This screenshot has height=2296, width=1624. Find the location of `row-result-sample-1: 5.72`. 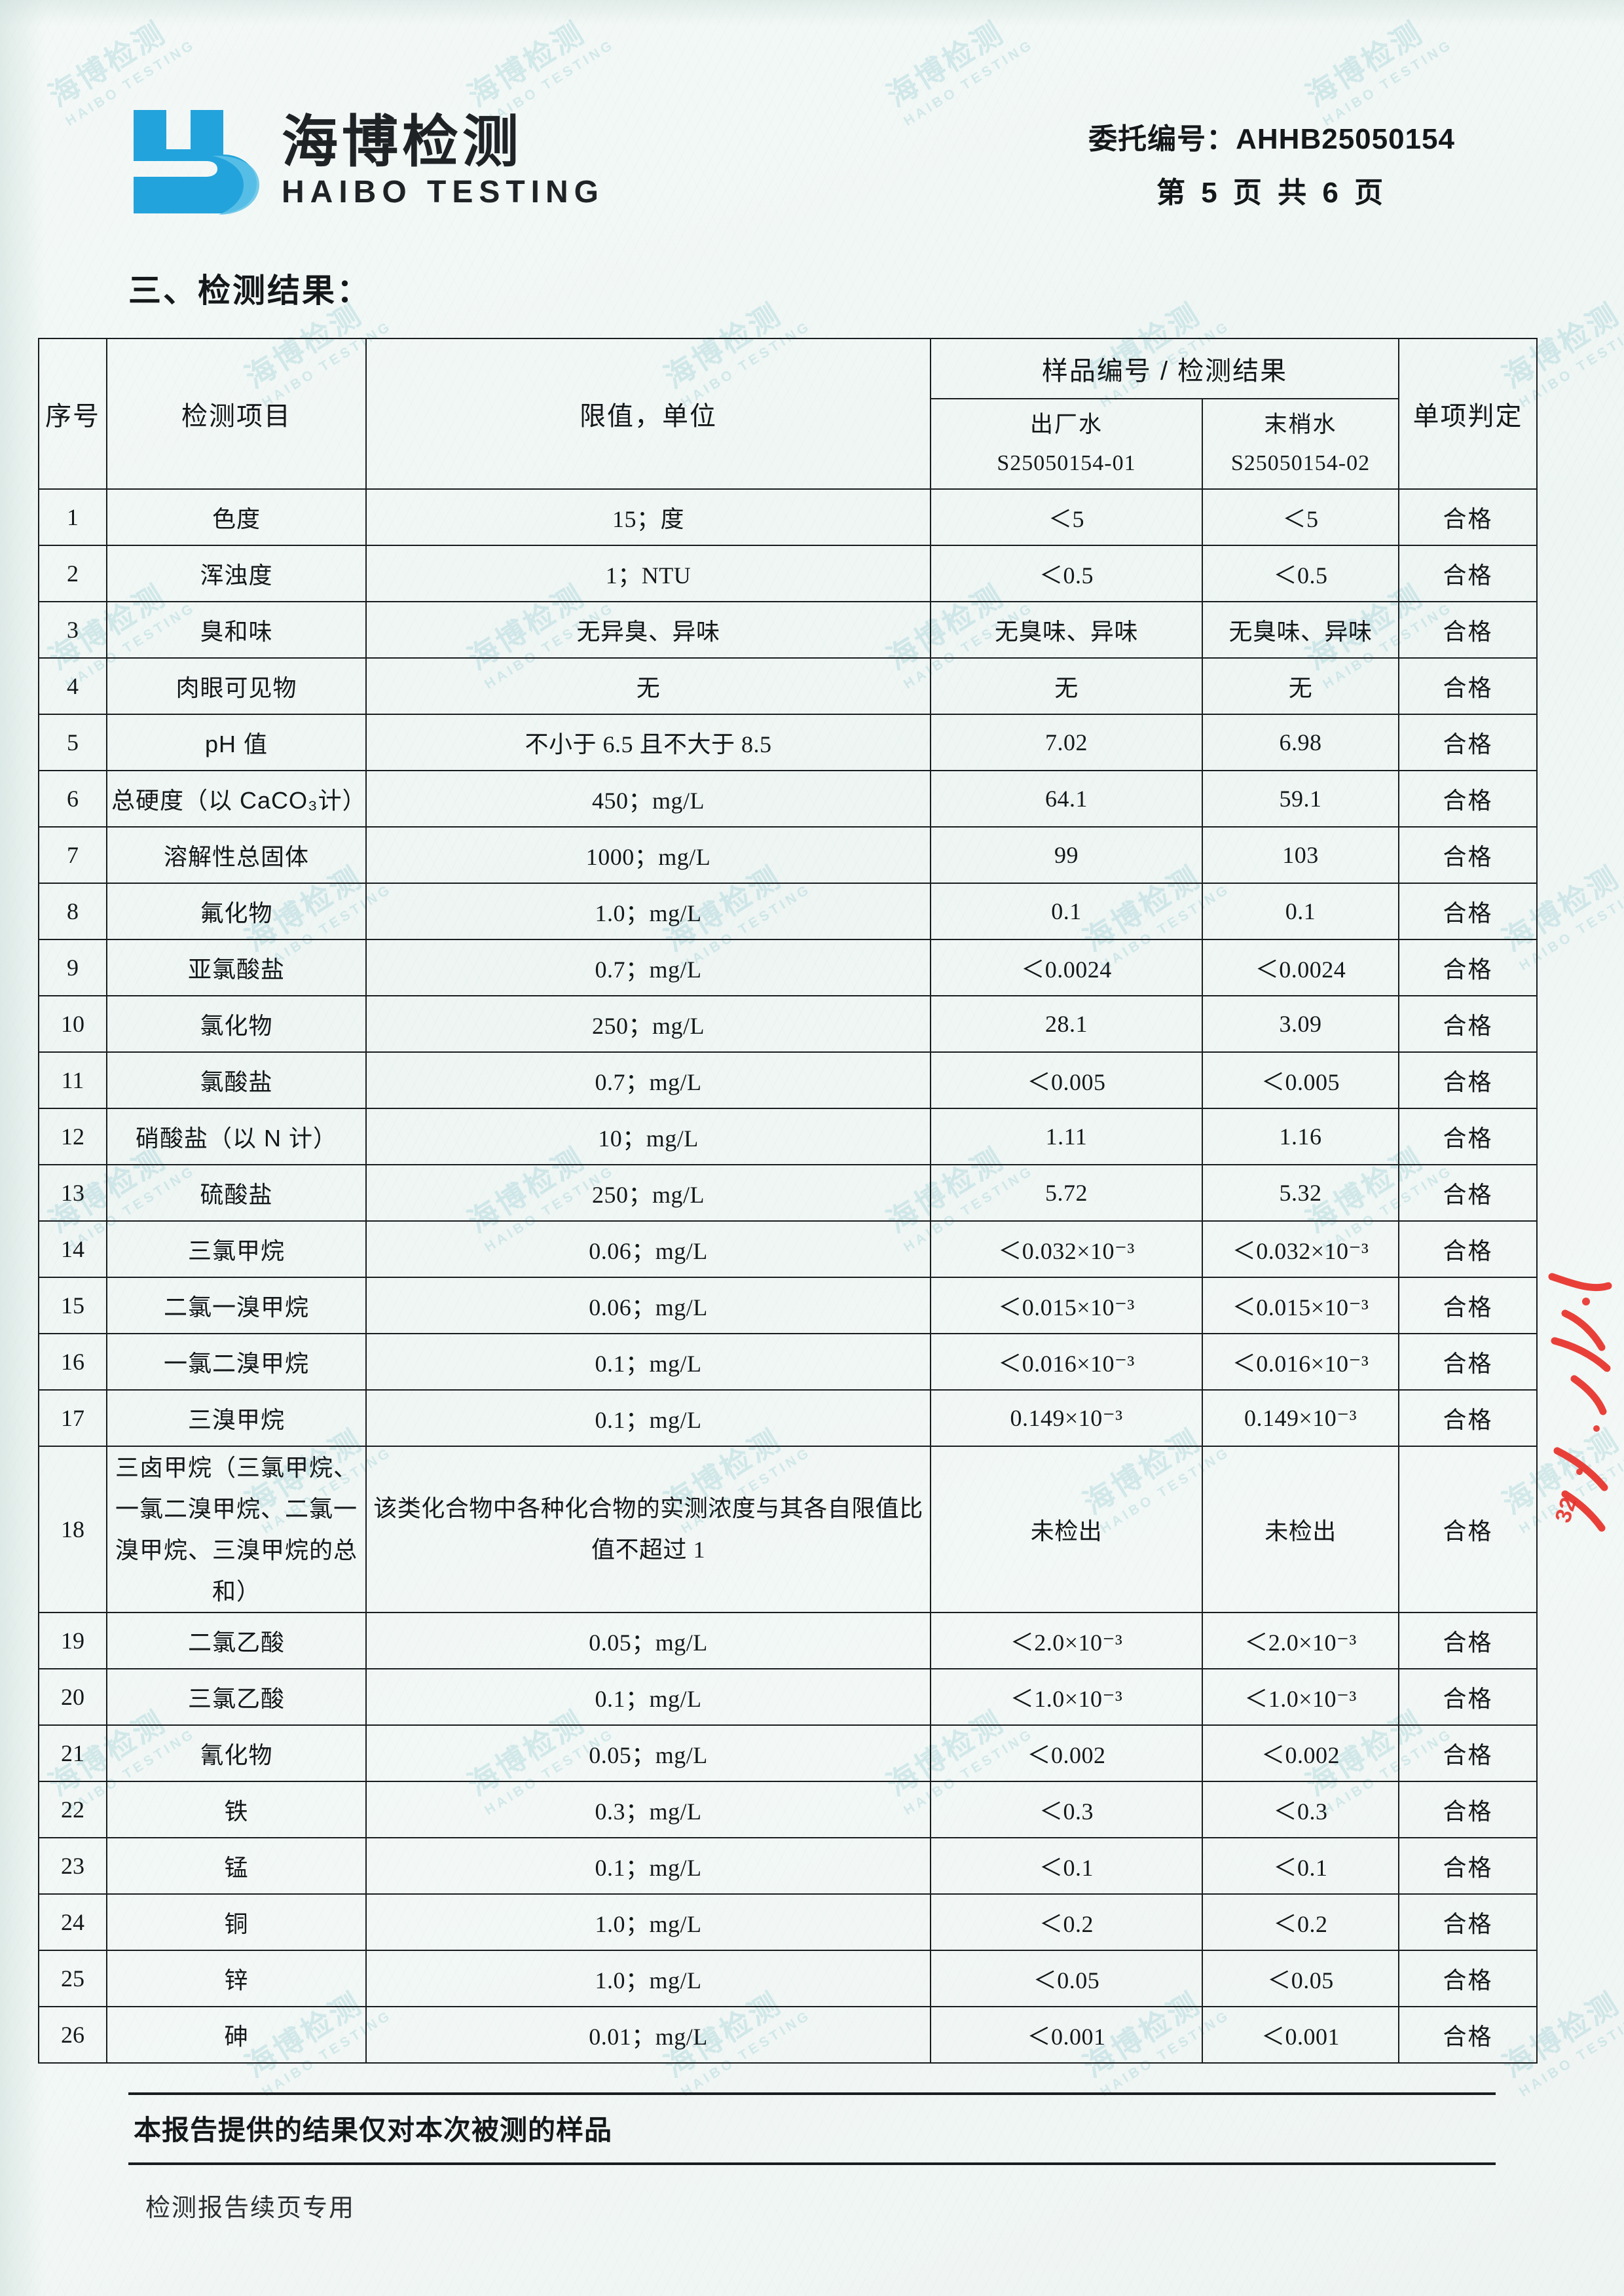

row-result-sample-1: 5.72 is located at coordinates (1066, 1193).